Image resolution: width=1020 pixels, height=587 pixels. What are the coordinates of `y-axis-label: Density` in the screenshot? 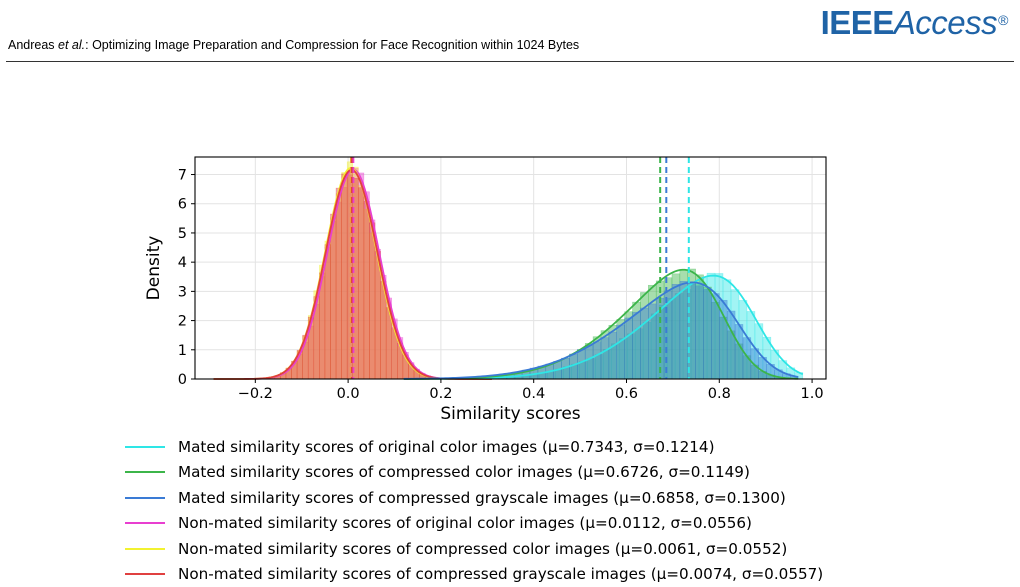 It's located at (154, 268).